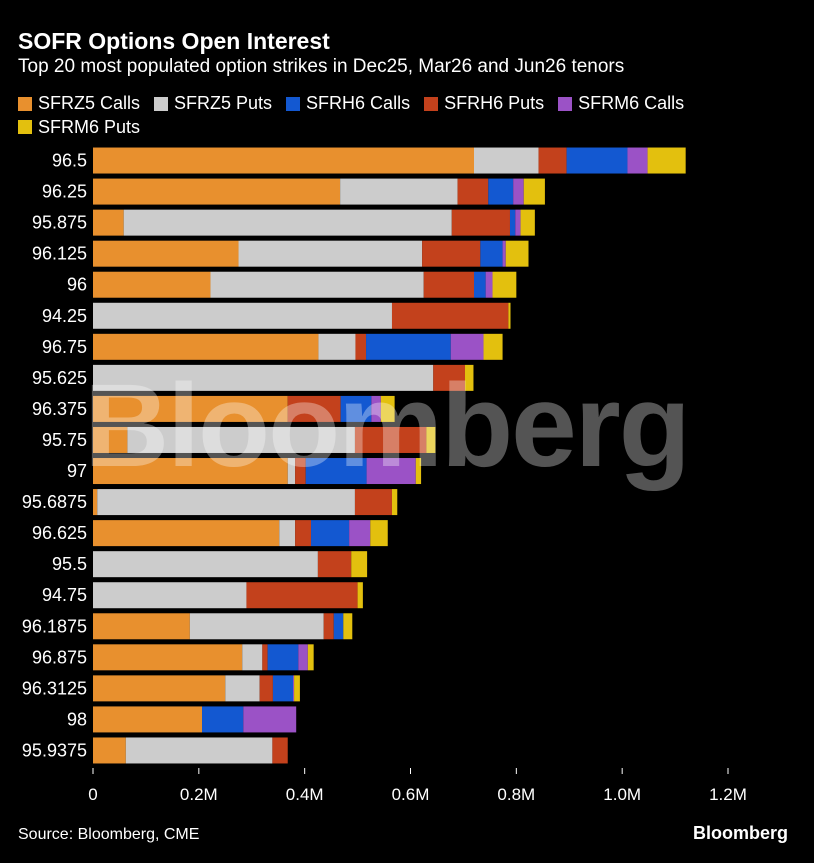  I want to click on legend-item: SFRH6 Puts, so click(484, 103).